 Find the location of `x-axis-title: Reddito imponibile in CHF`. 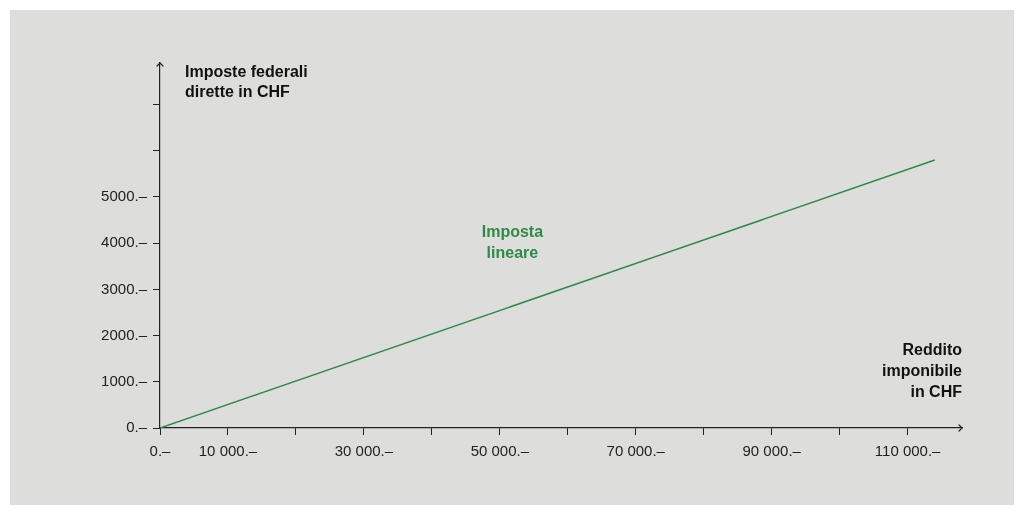

x-axis-title: Reddito imponibile in CHF is located at coordinates (922, 371).